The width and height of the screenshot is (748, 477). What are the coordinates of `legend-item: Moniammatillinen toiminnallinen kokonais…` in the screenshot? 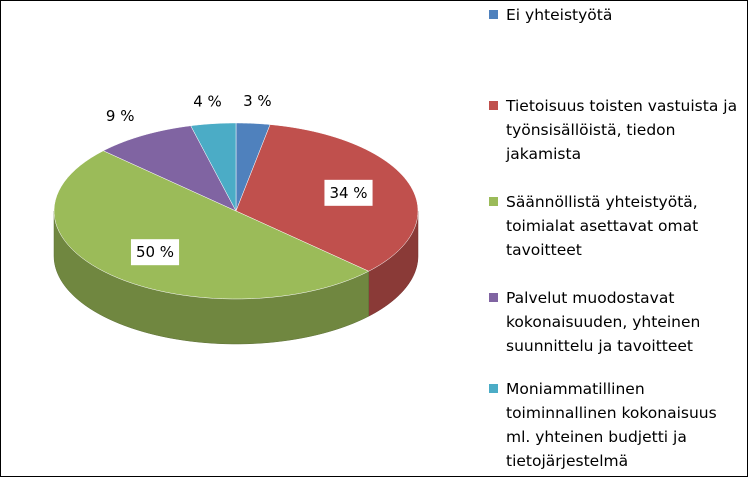 It's located at (614, 425).